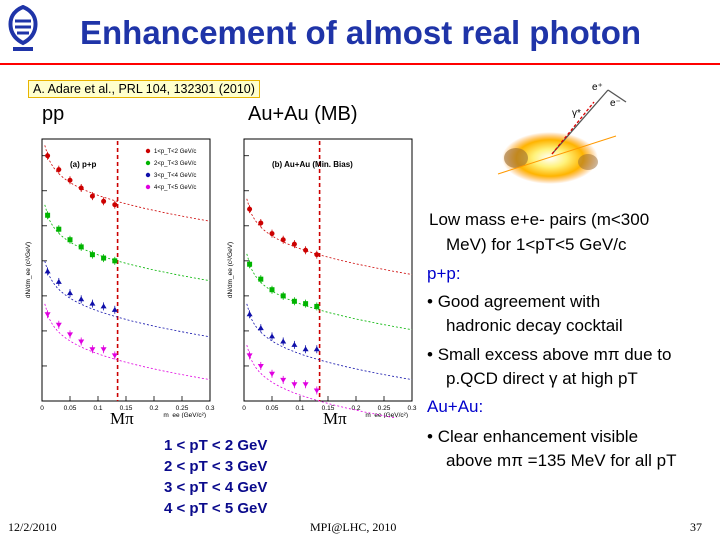 The image size is (720, 540). What do you see at coordinates (175, 188) in the screenshot?
I see `pp-legend-label: 4<p_T<5 GeV/c` at bounding box center [175, 188].